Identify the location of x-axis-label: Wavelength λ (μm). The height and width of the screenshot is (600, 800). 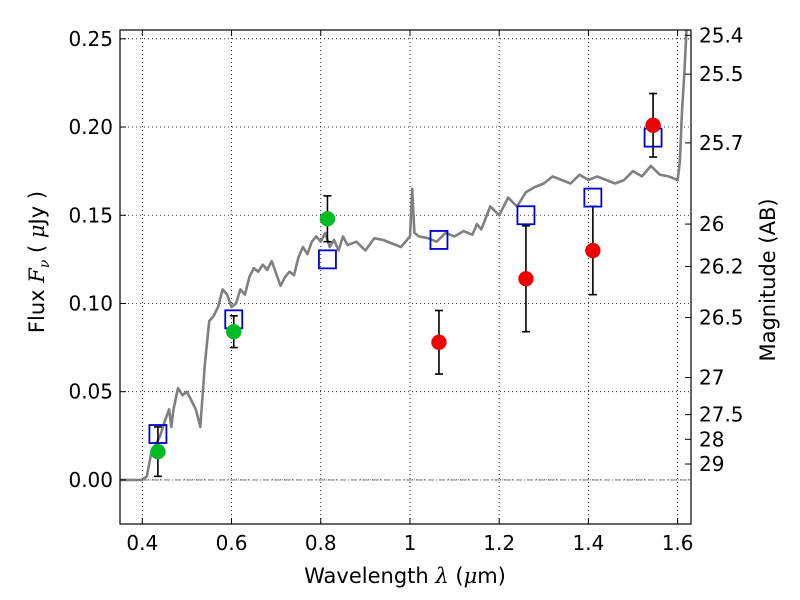
(405, 576).